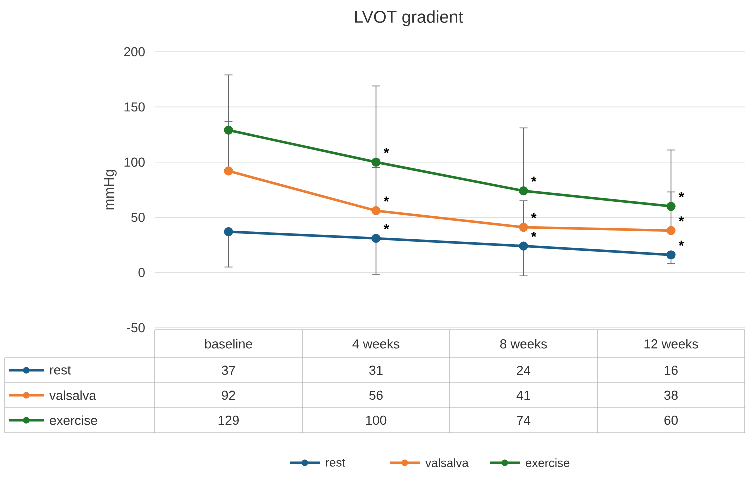  I want to click on y-axis-title: mmHg, so click(110, 190).